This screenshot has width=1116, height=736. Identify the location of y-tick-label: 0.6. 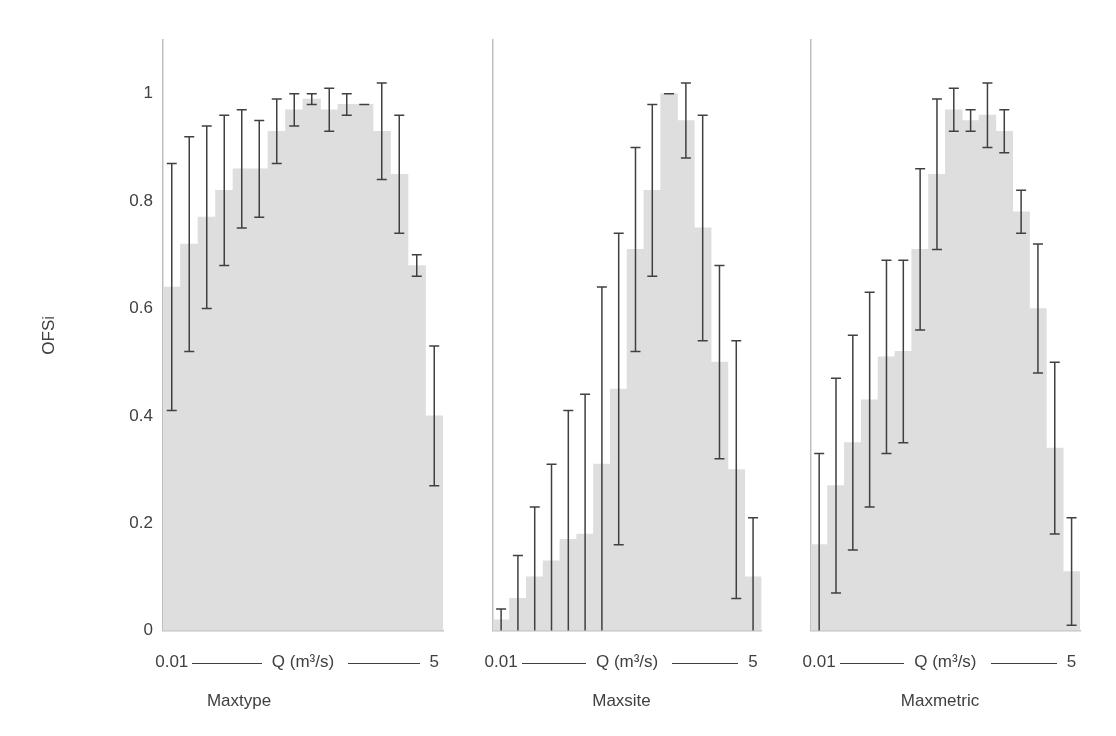
(141, 308).